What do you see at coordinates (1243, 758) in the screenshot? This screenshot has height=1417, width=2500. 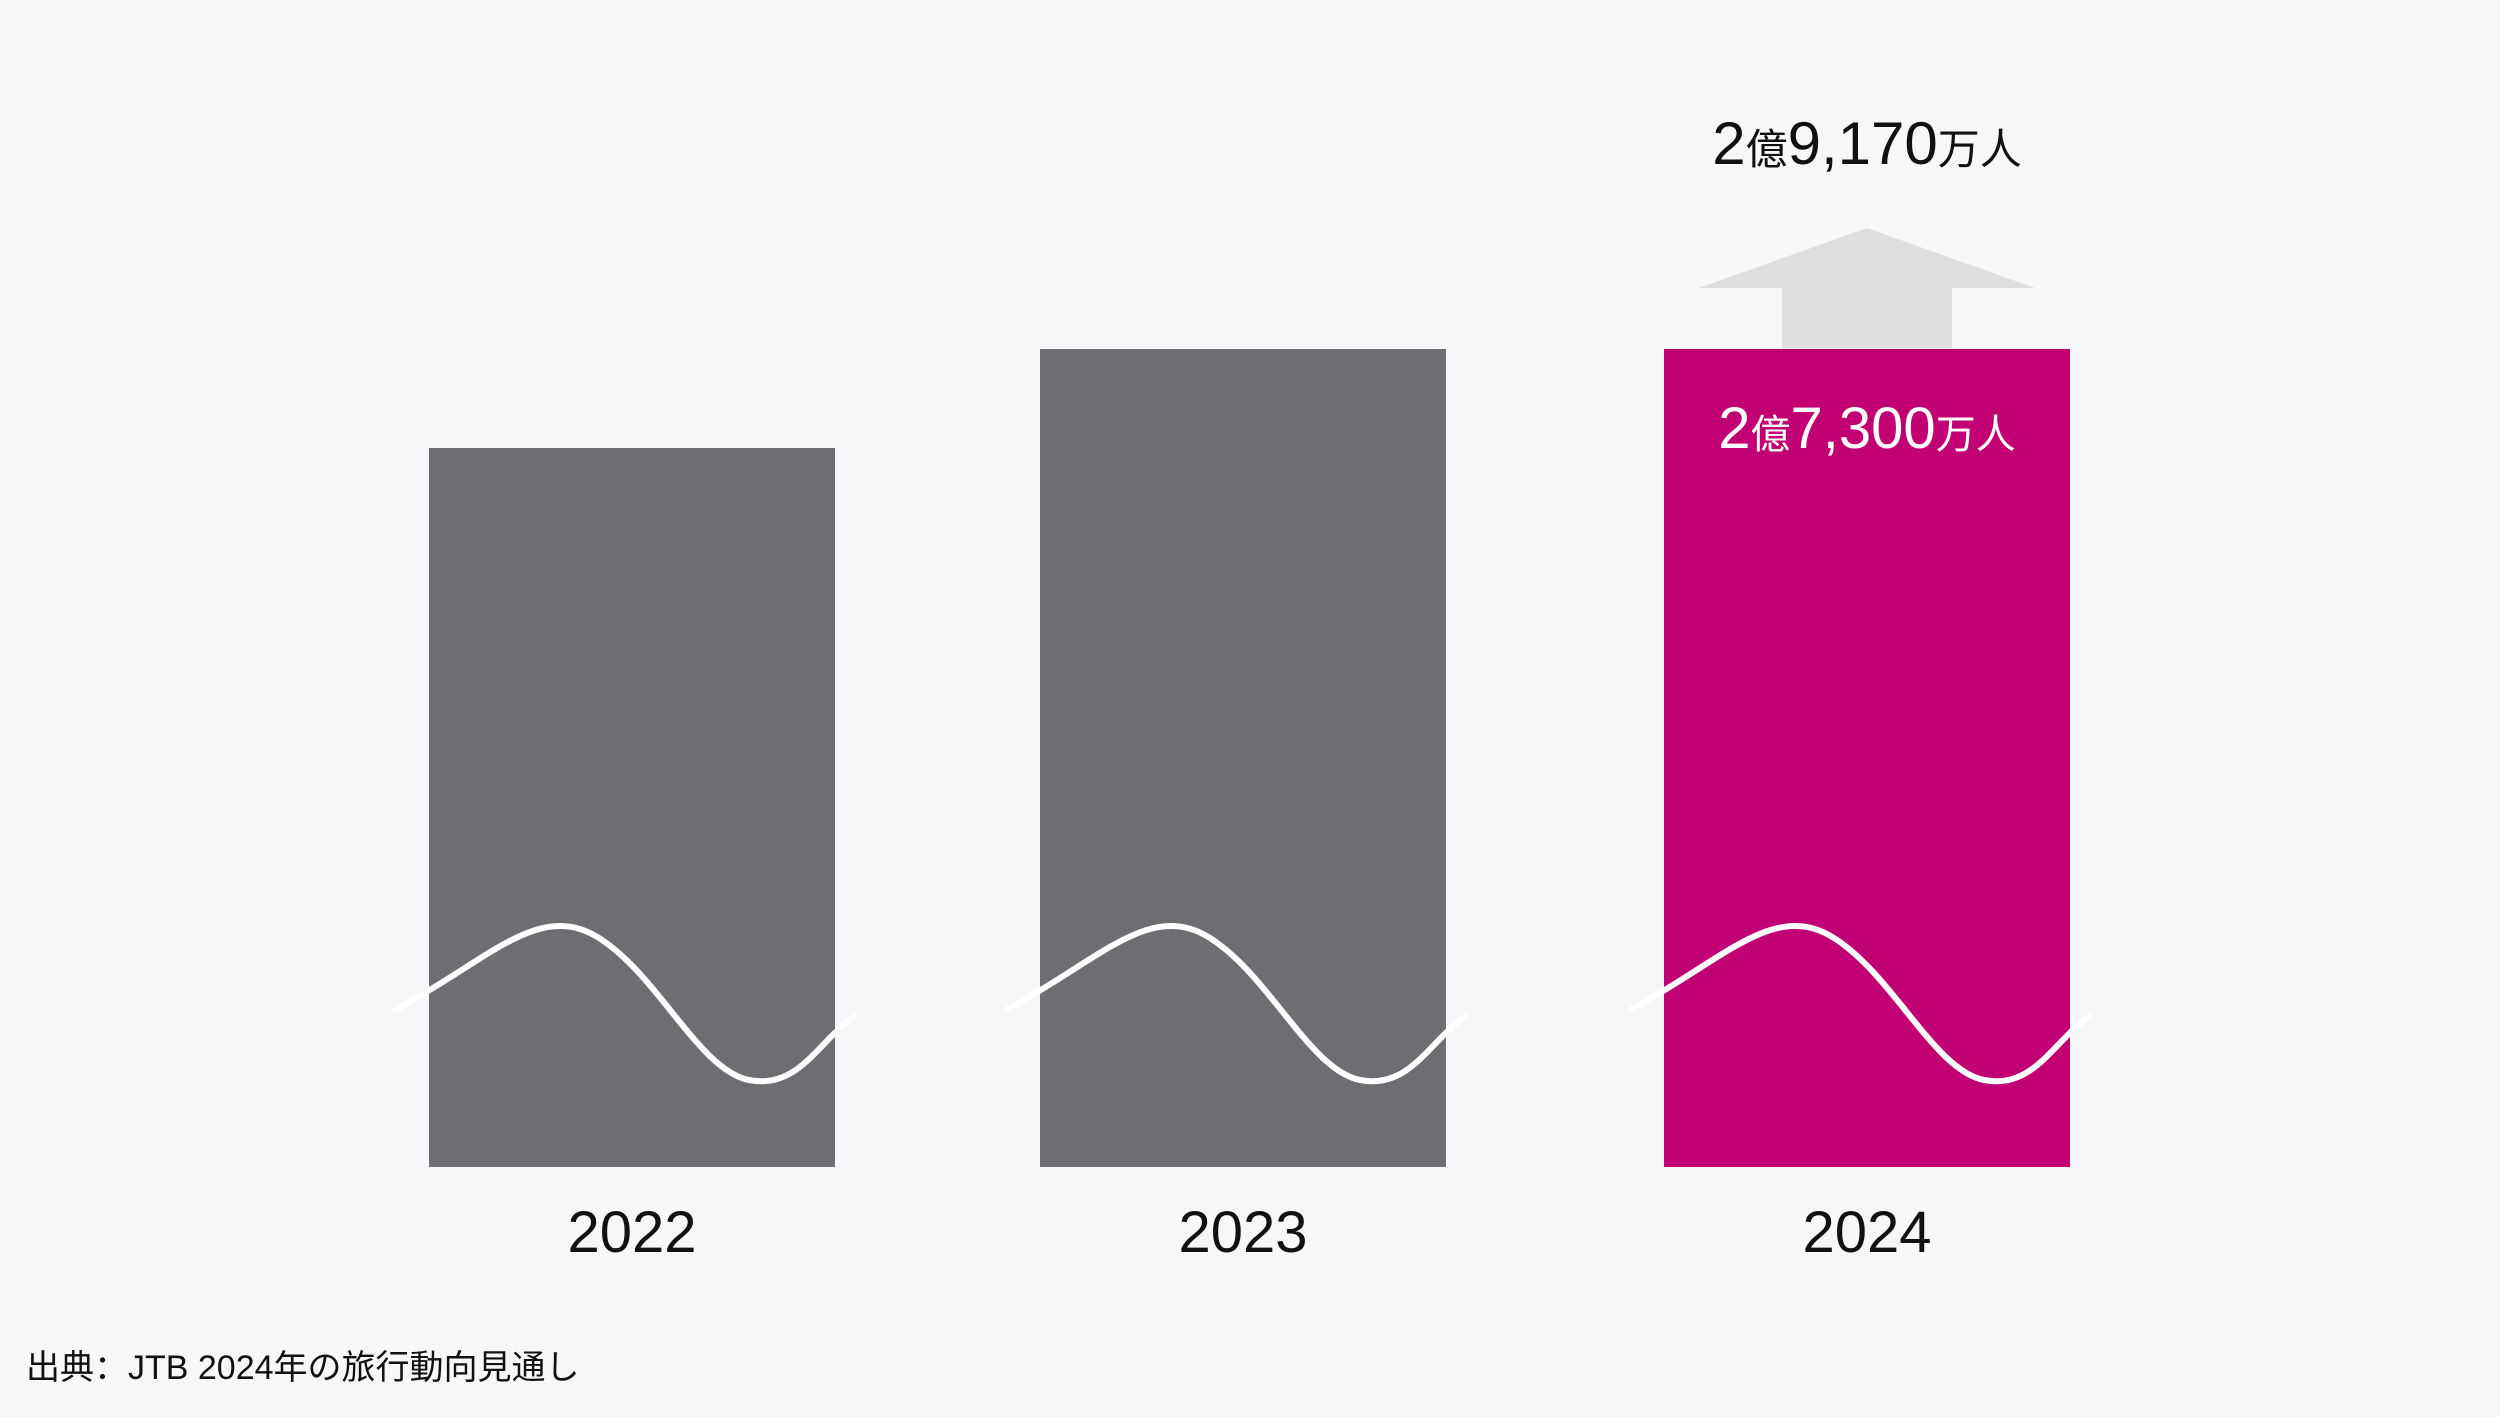 I see `bar-2023` at bounding box center [1243, 758].